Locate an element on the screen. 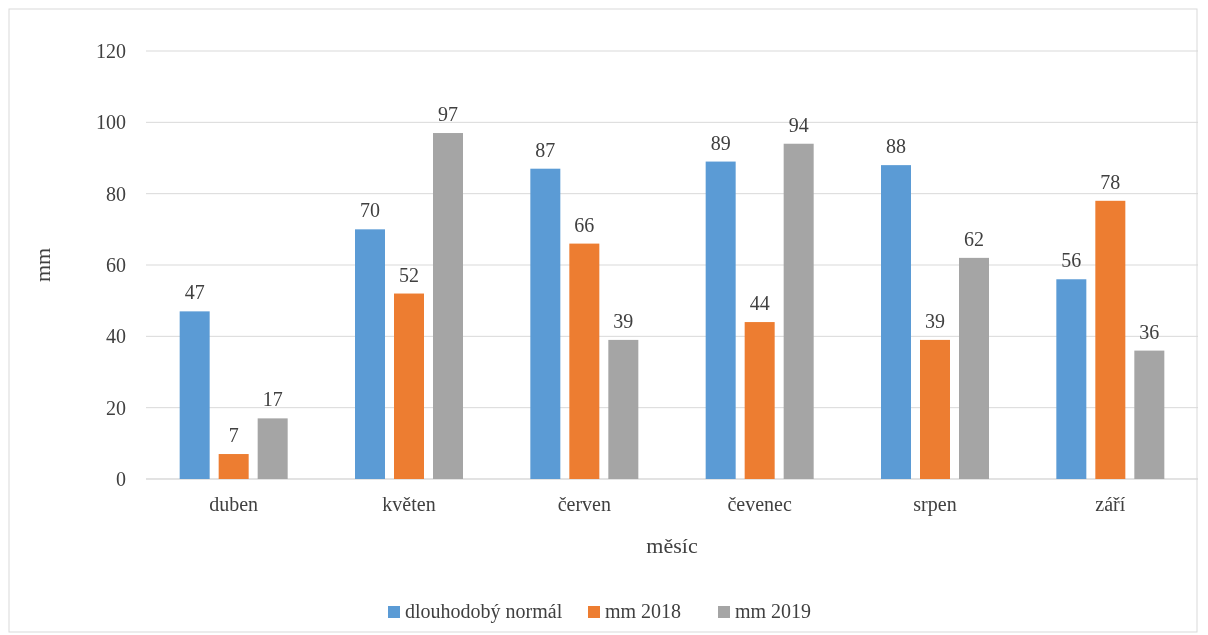 This screenshot has width=1208, height=635. data-label: 52 is located at coordinates (409, 274).